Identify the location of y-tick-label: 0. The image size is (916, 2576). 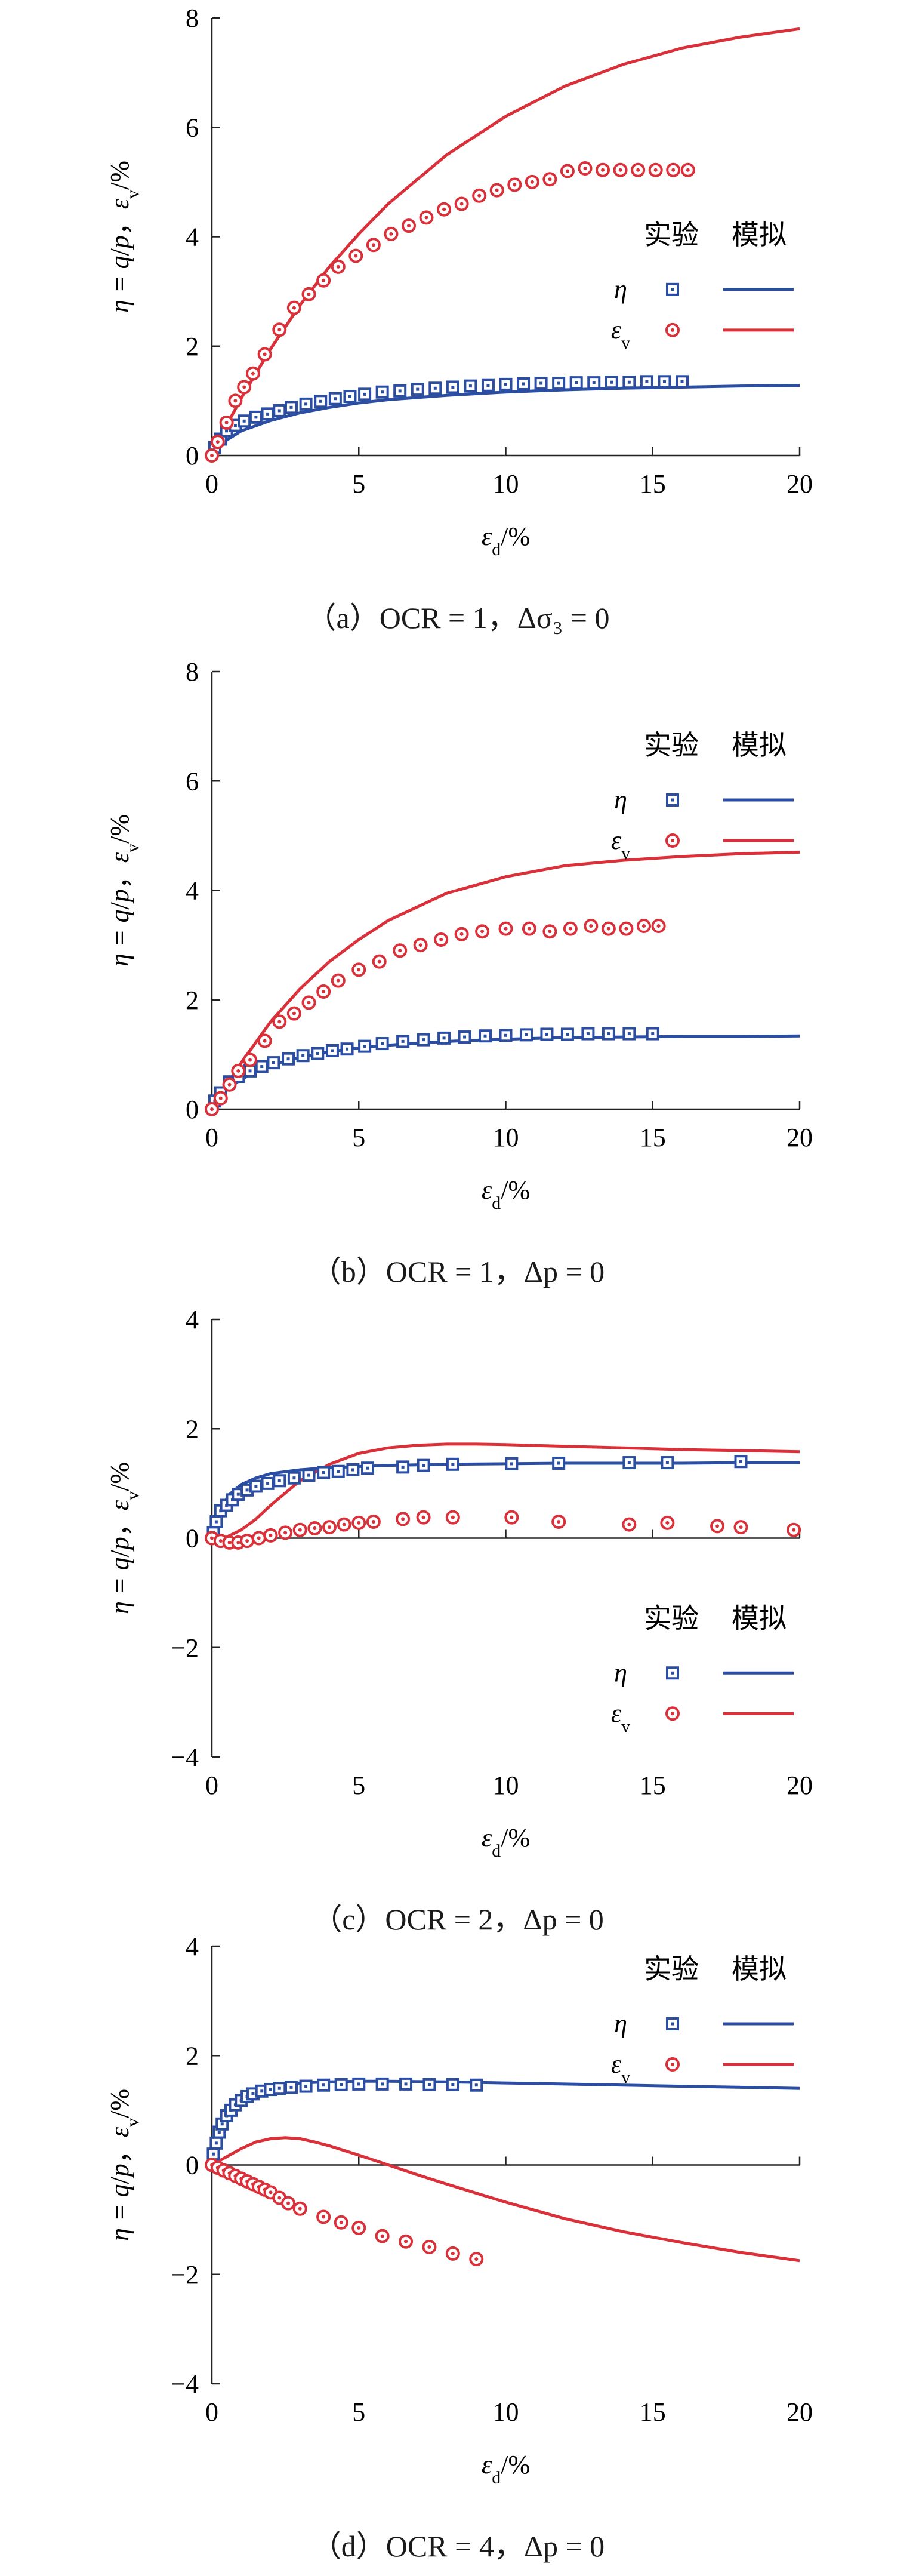
(192, 455).